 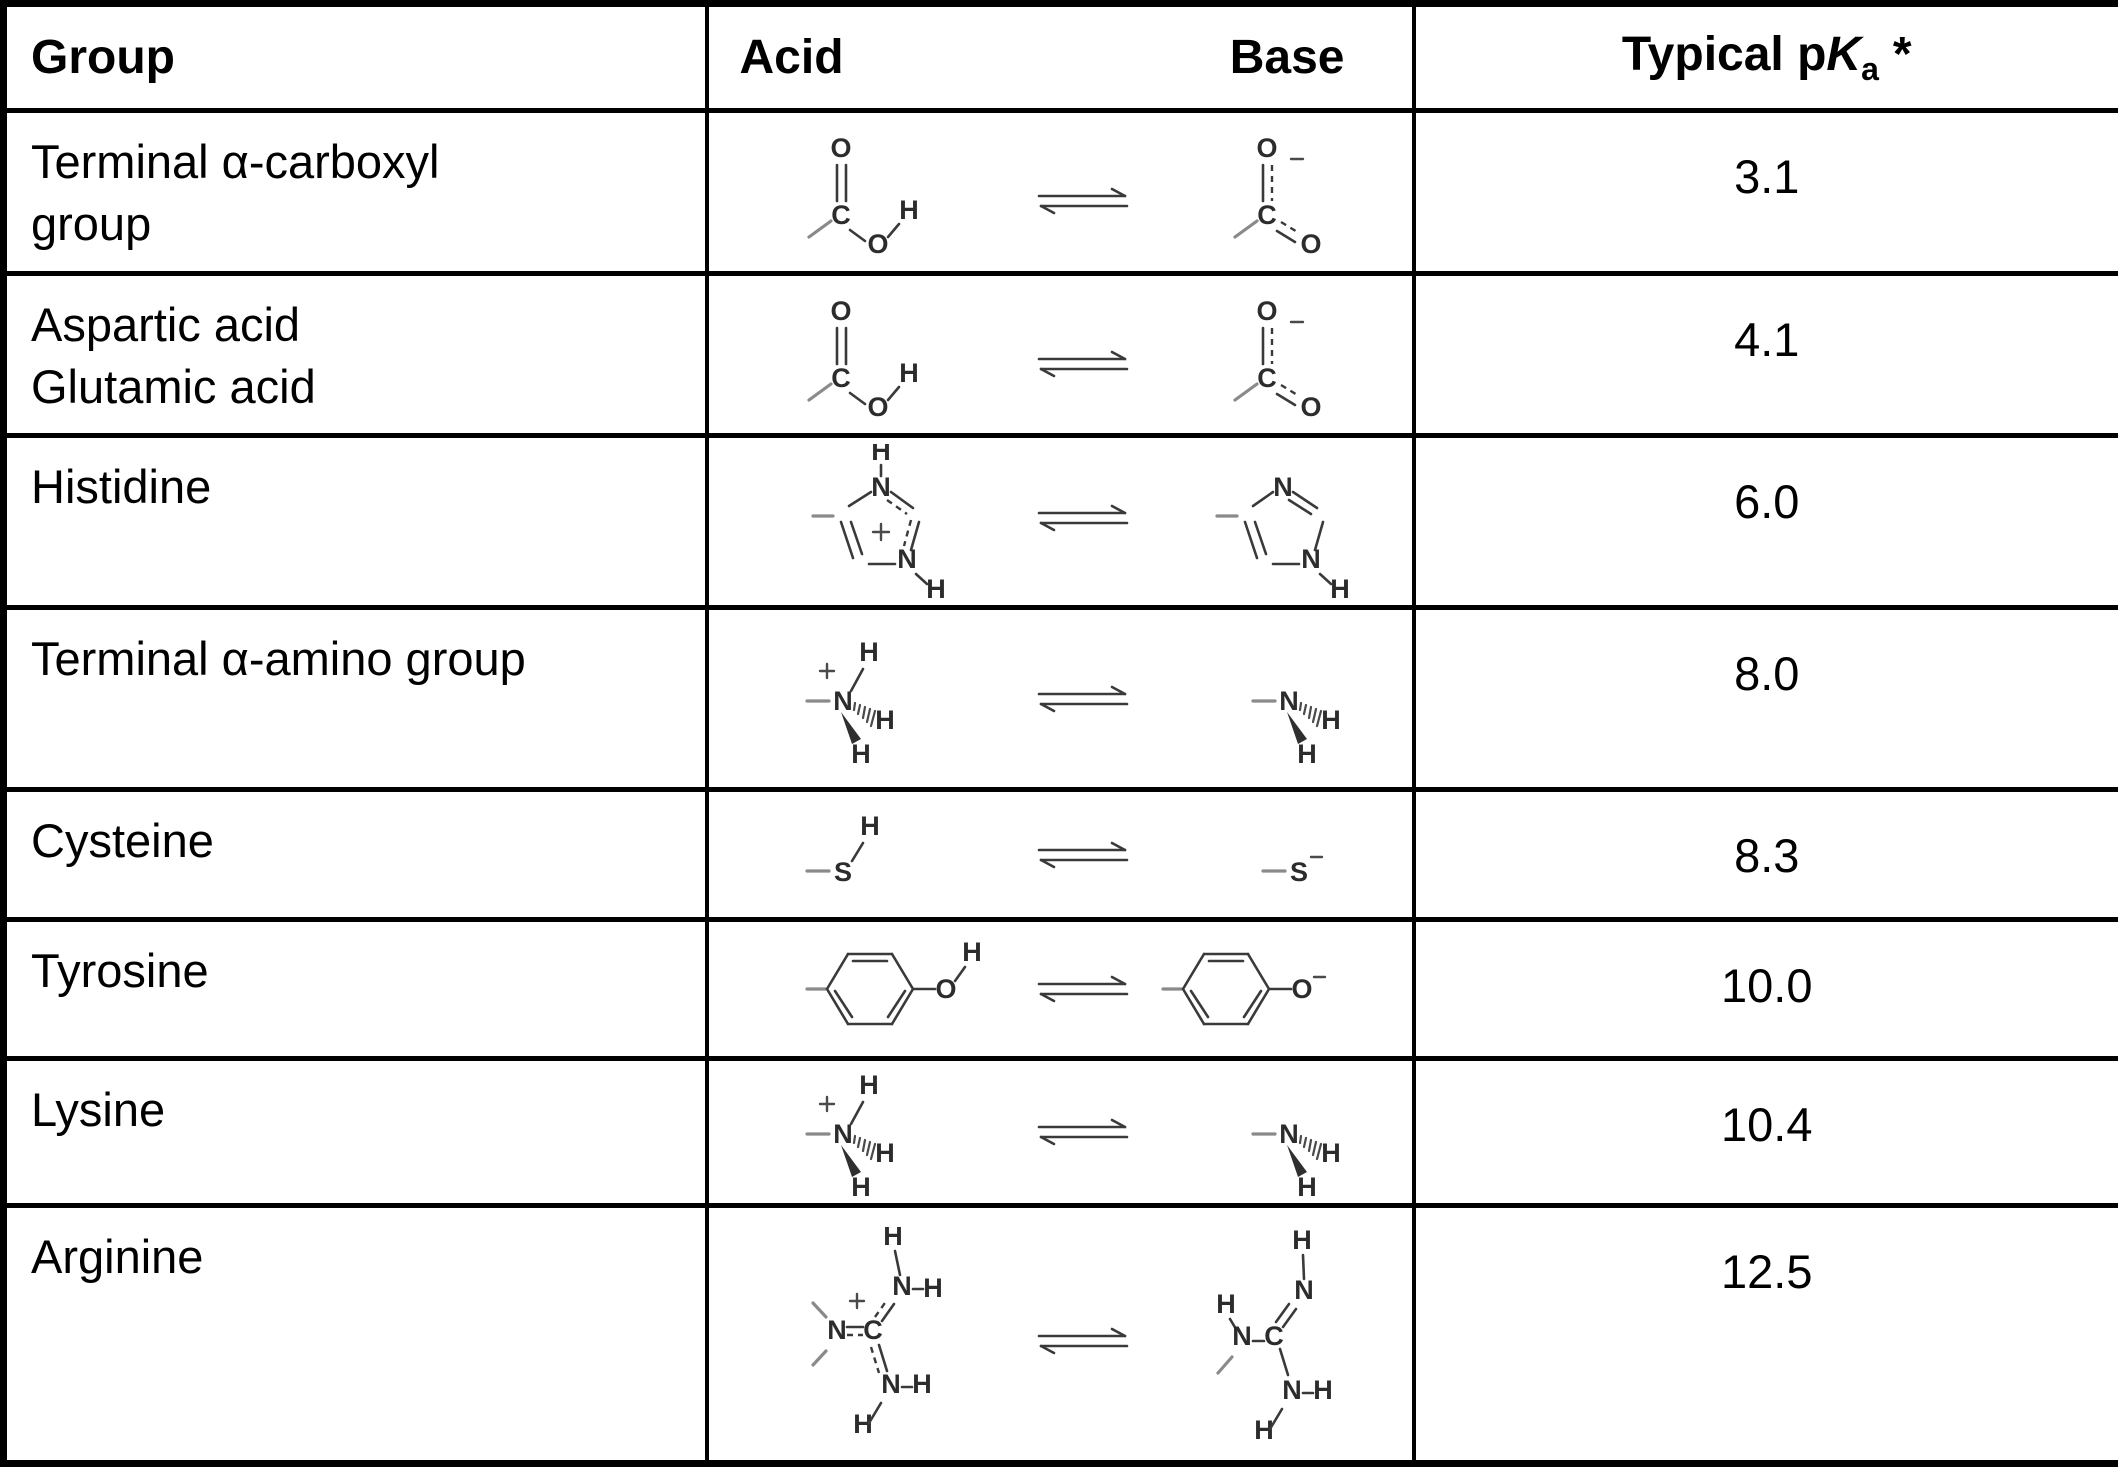 I want to click on phenolate-structure: O, so click(x=1261, y=989).